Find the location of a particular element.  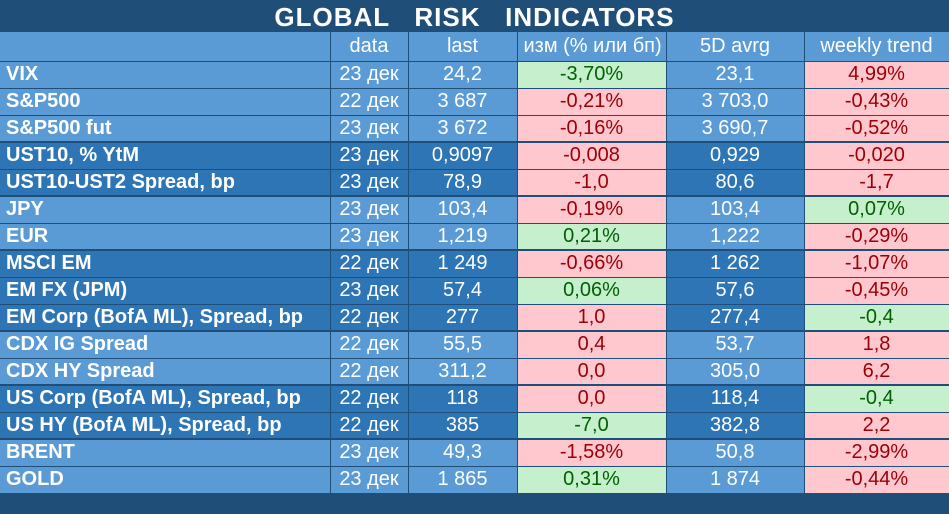

last-value-cell: 277 is located at coordinates (463, 318).